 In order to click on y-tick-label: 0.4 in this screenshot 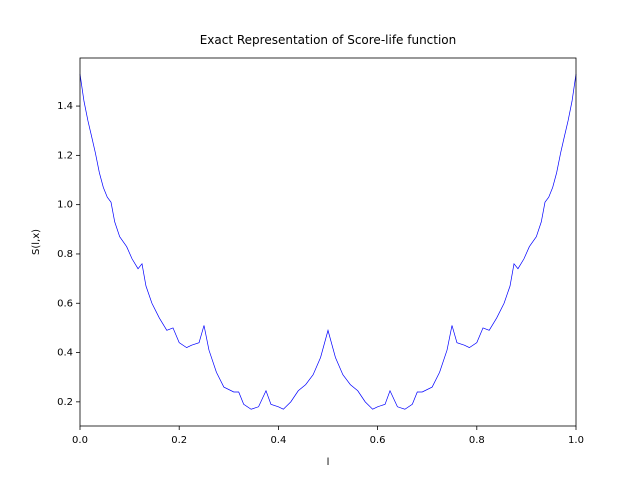, I will do `click(65, 353)`.